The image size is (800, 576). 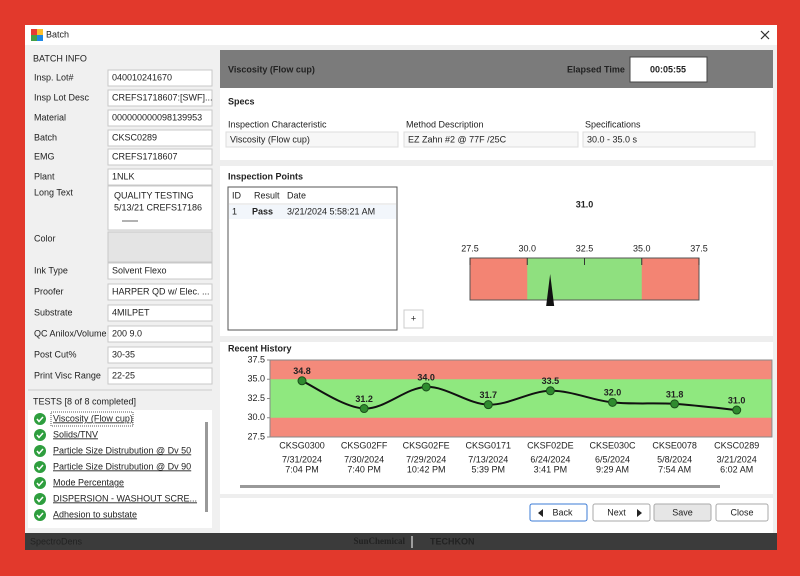 What do you see at coordinates (157, 117) in the screenshot?
I see `field-value: 000000000098139953` at bounding box center [157, 117].